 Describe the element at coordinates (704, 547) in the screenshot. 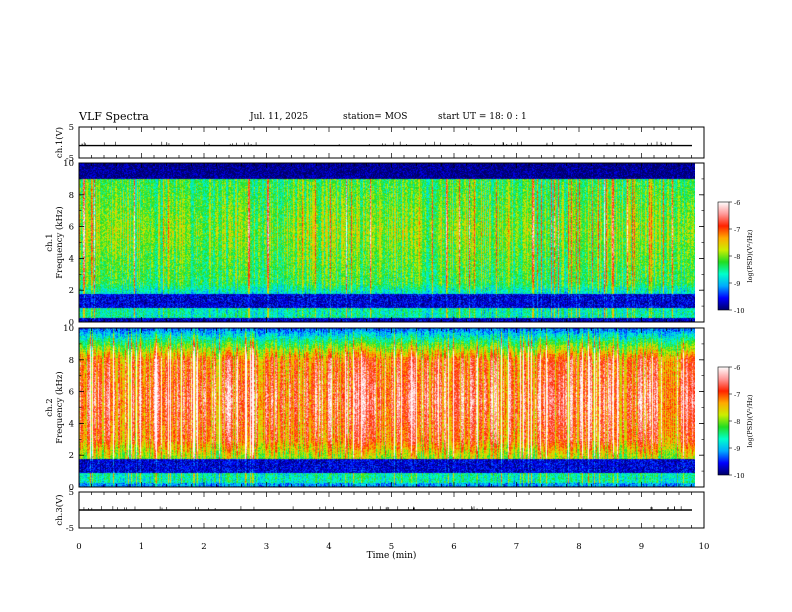

I see `x-tick-label: 10` at that location.